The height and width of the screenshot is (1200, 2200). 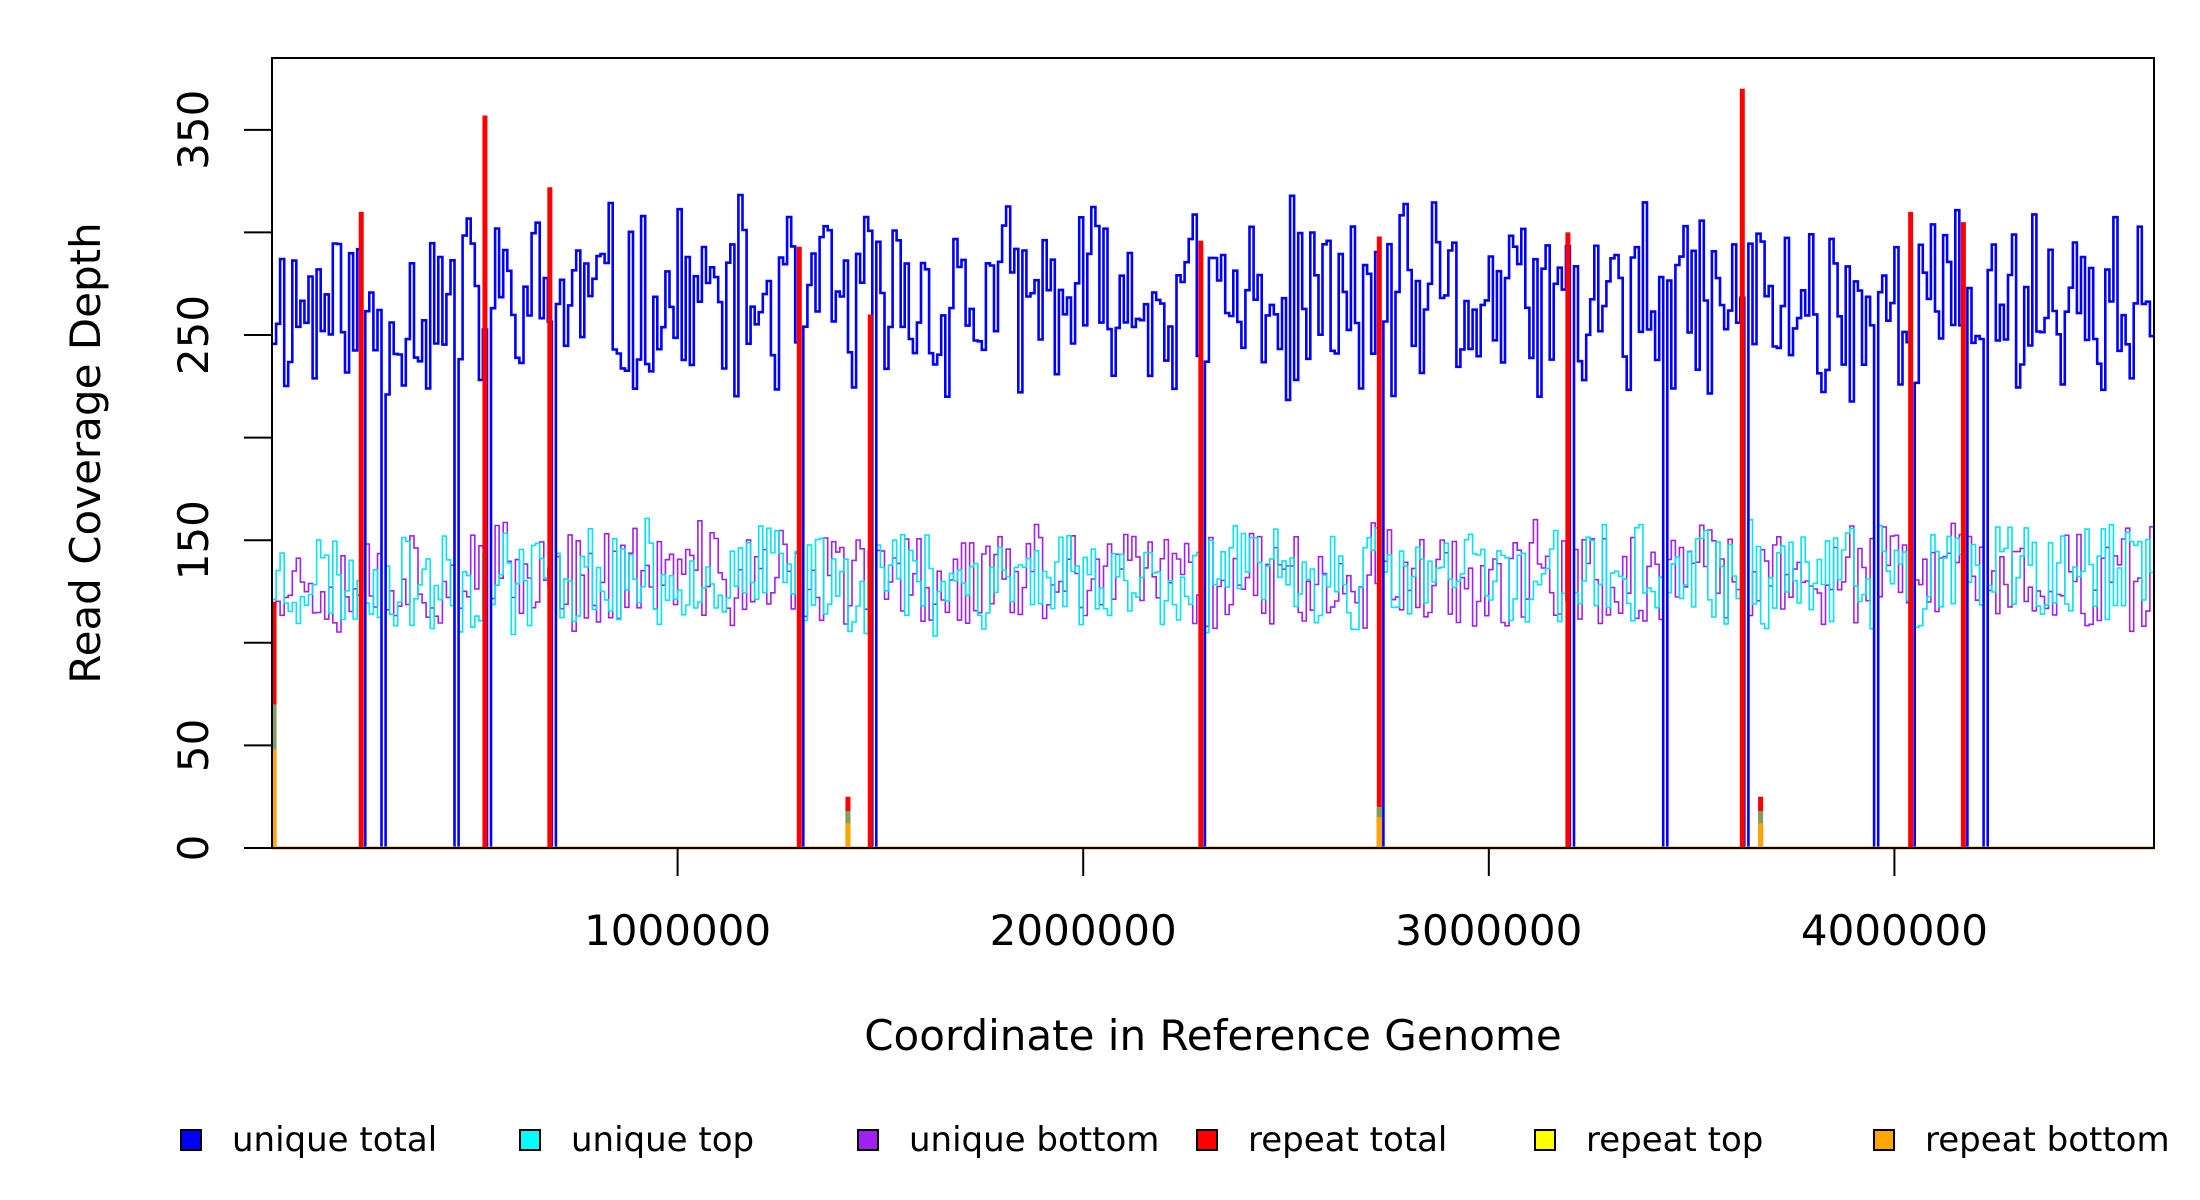 What do you see at coordinates (85, 452) in the screenshot?
I see `y-axis-label: Read Coverage Depth` at bounding box center [85, 452].